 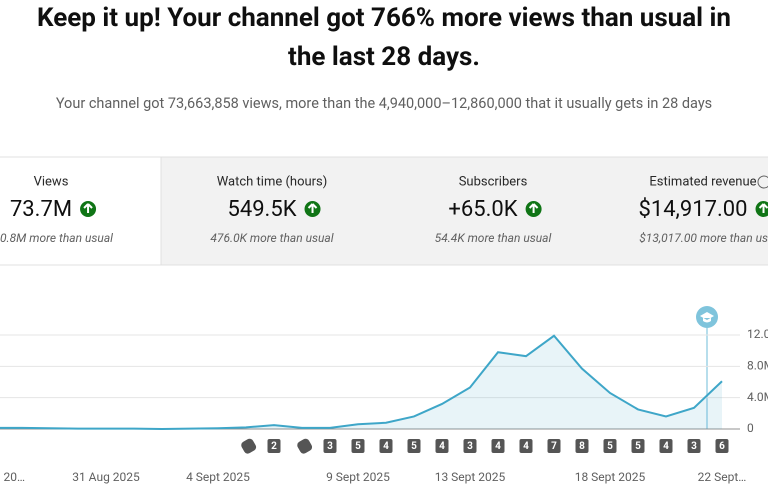 What do you see at coordinates (757, 397) in the screenshot?
I see `y-tick-label: 4.0M` at bounding box center [757, 397].